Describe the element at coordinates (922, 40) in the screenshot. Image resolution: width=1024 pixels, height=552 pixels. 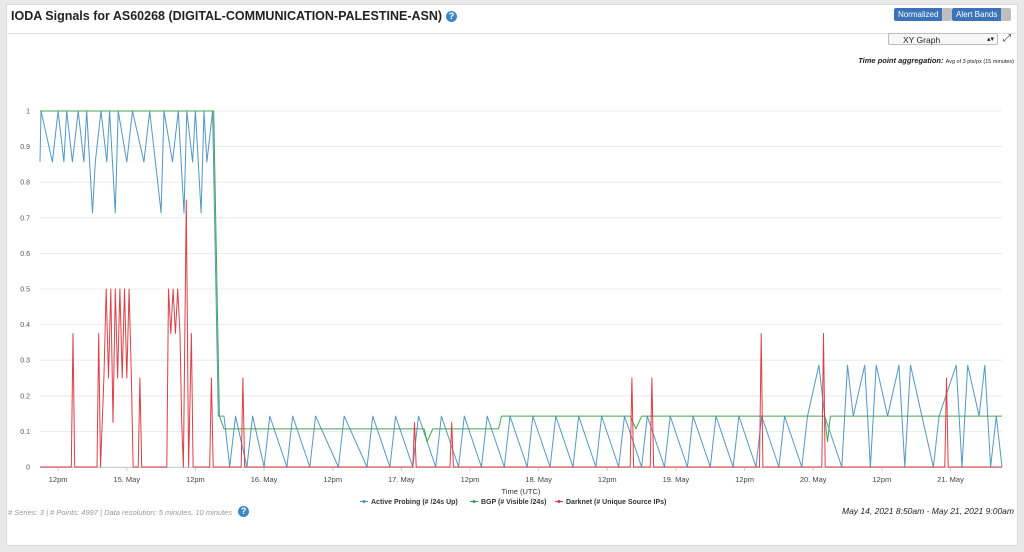
I see `graph-type-value: XY Graph` at that location.